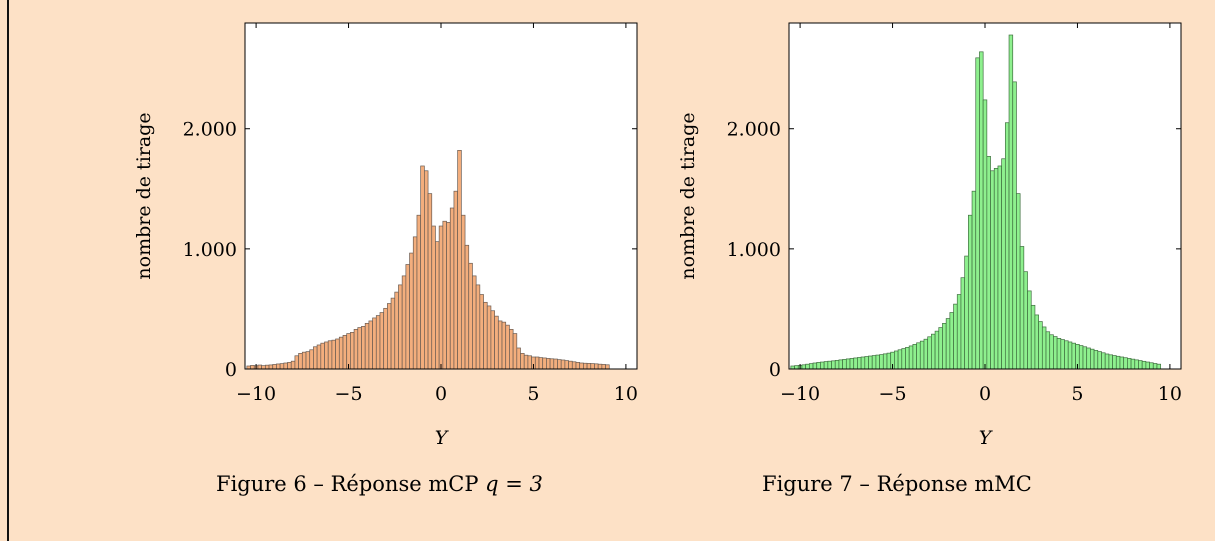 This screenshot has height=541, width=1215. What do you see at coordinates (533, 394) in the screenshot?
I see `x-tick-label: 5` at bounding box center [533, 394].